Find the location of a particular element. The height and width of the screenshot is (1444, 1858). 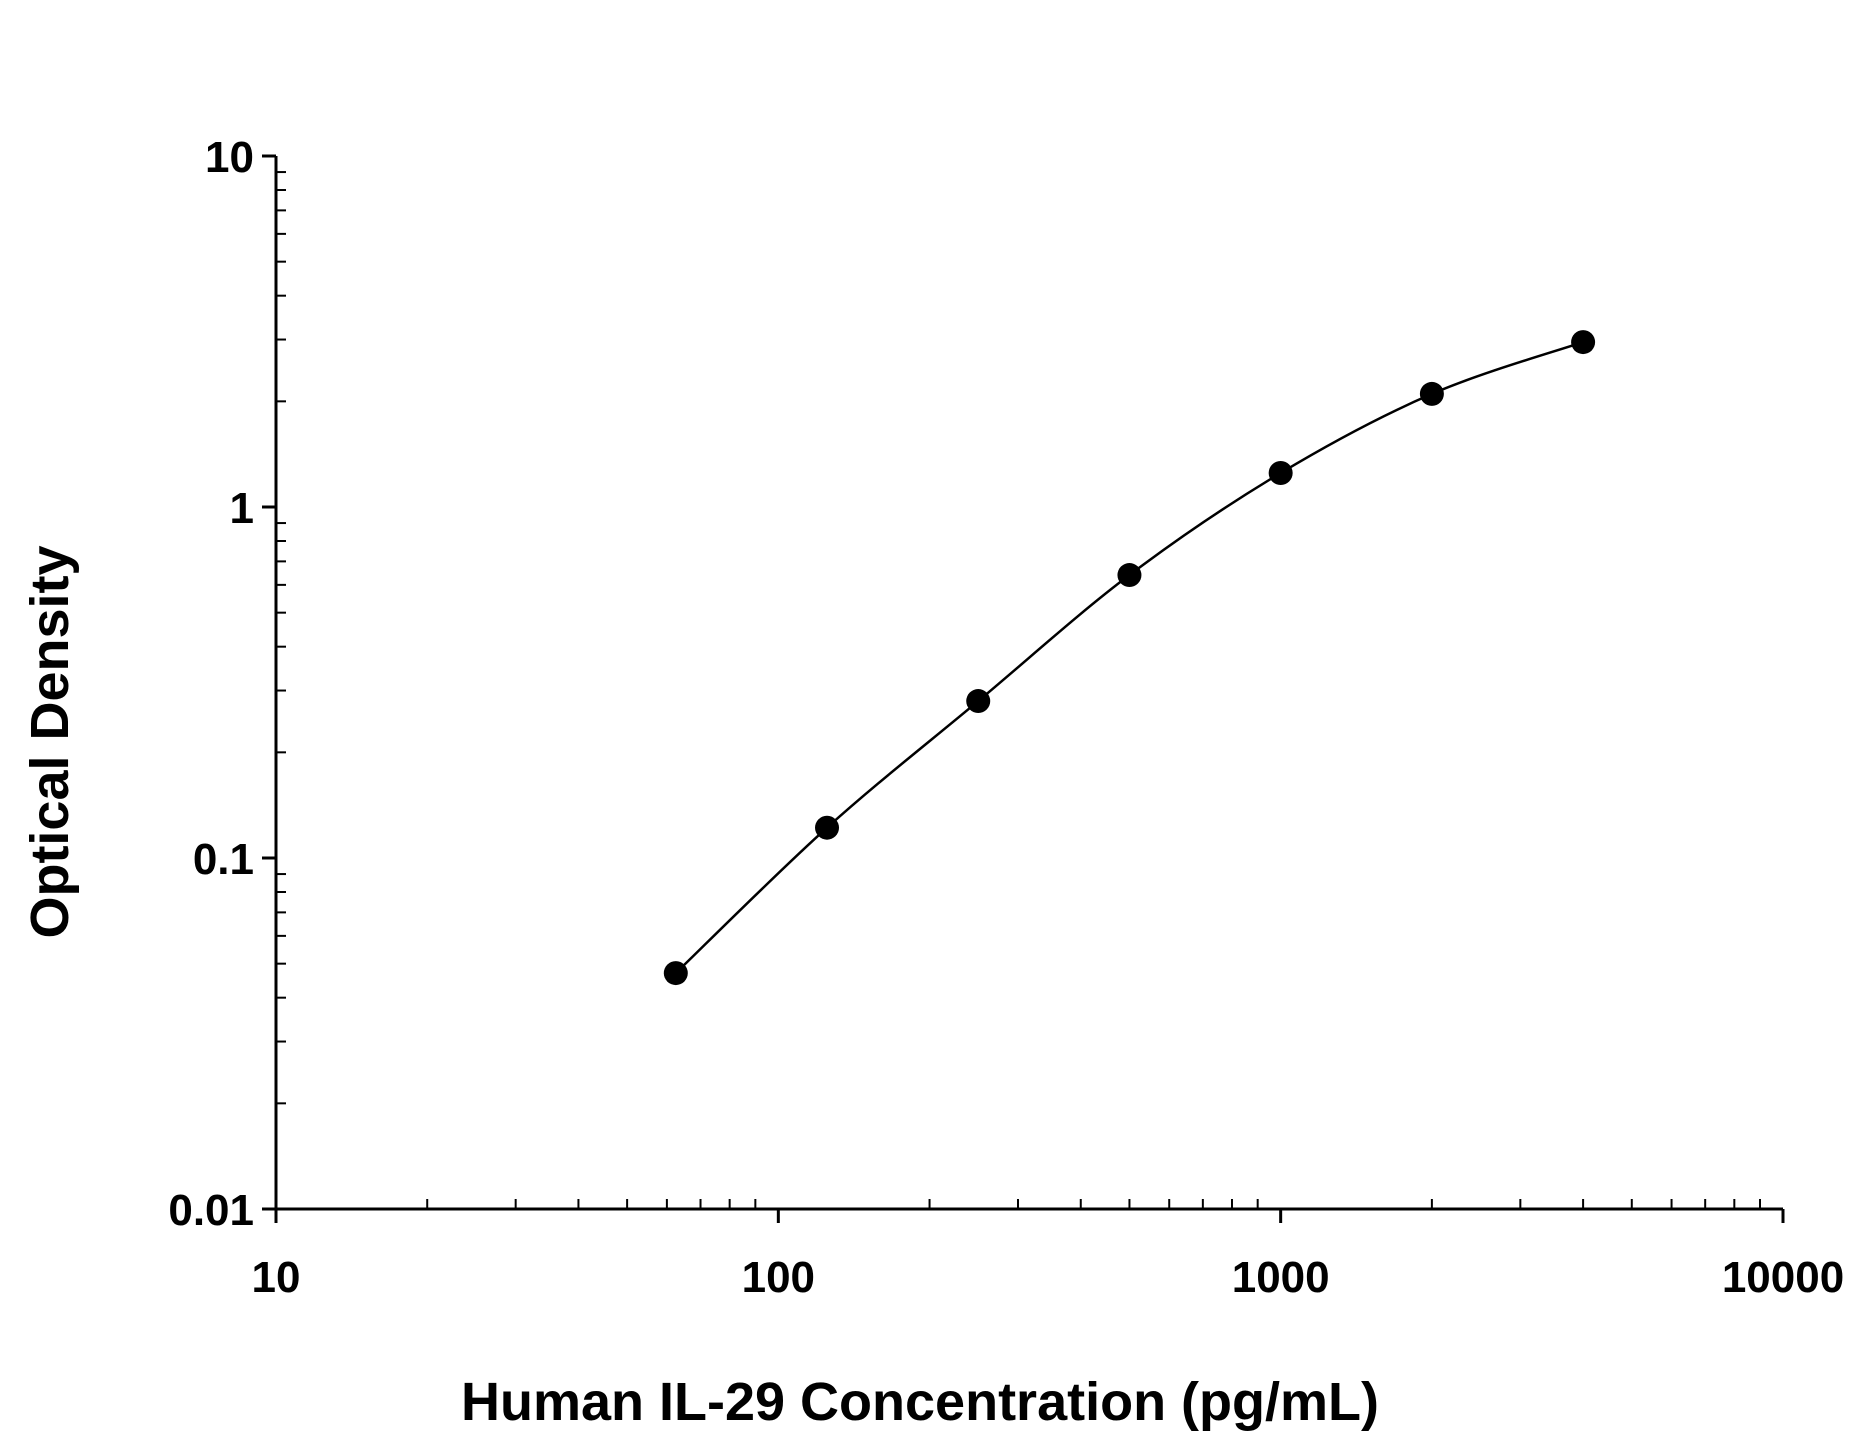

y-tick-label: 1 is located at coordinates (242, 508).